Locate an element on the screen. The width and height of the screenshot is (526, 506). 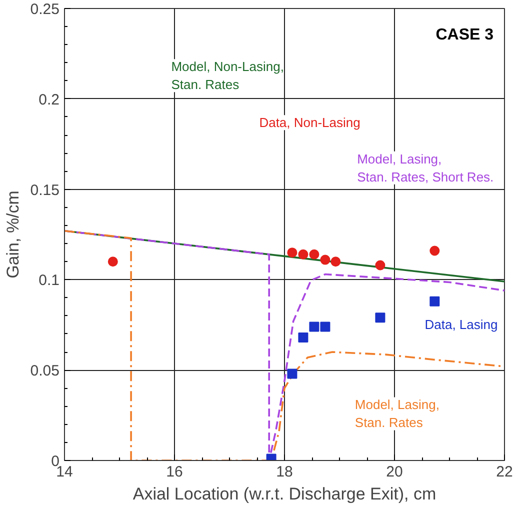
annotation: Model, Lasing, Stan. Rates is located at coordinates (397, 413).